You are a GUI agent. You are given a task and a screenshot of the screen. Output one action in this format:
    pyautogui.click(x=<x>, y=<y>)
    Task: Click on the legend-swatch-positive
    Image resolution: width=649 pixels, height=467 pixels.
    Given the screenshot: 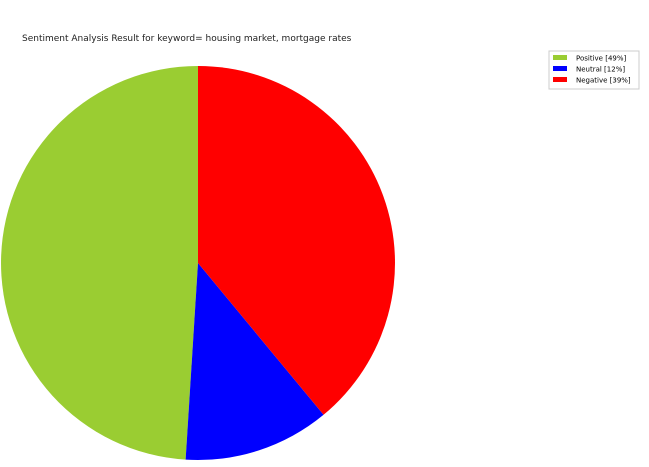 What is the action you would take?
    pyautogui.click(x=560, y=57)
    